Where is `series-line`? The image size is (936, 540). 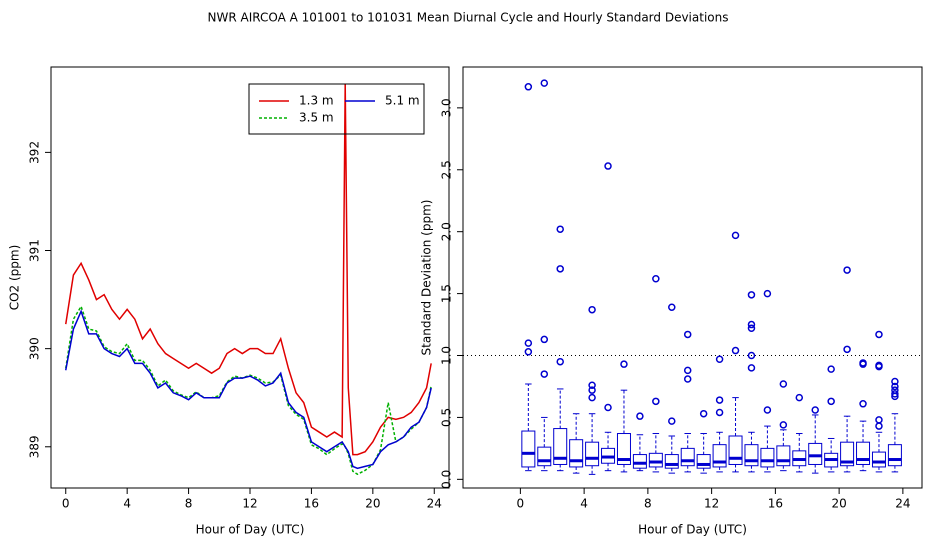
series-line is located at coordinates (248, 389).